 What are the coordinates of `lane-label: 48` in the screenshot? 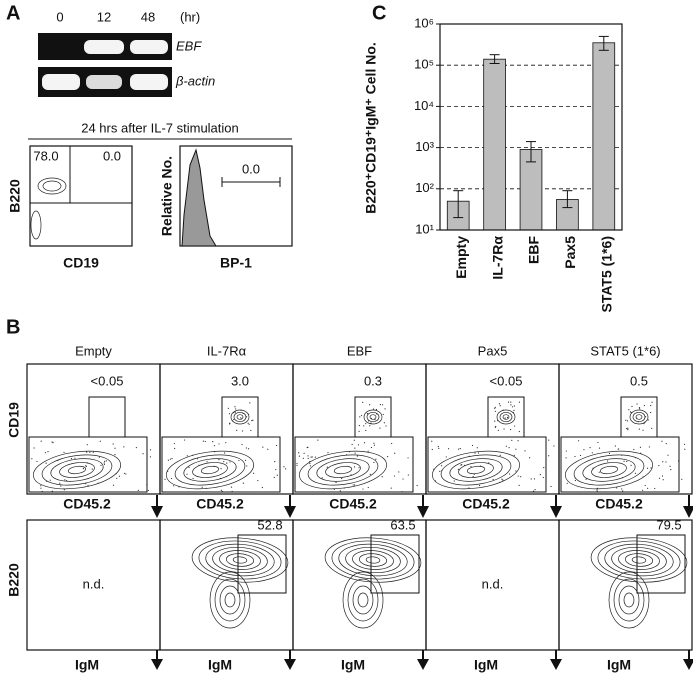 It's located at (148, 16).